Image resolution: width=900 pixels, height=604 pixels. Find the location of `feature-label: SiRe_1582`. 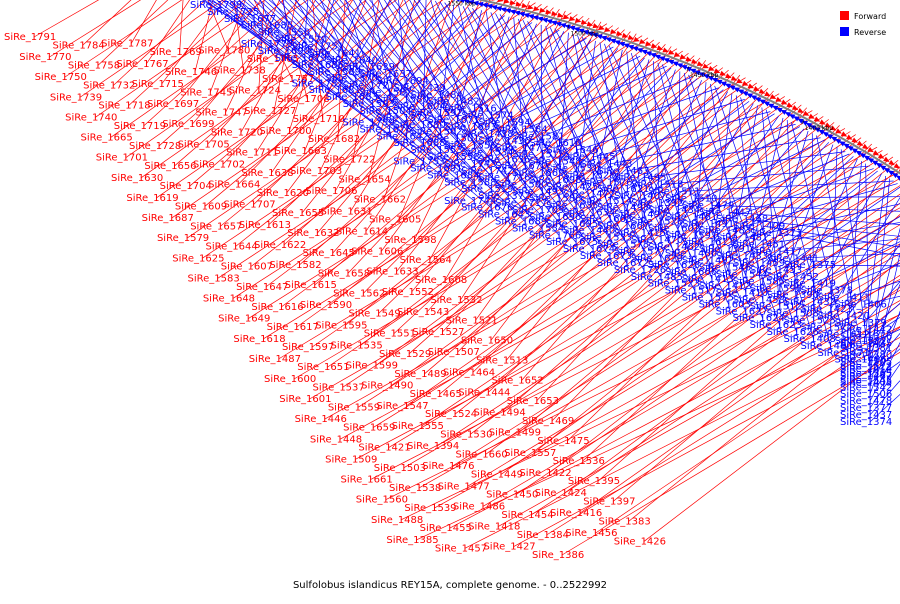

feature-label: SiRe_1582 is located at coordinates (295, 265).